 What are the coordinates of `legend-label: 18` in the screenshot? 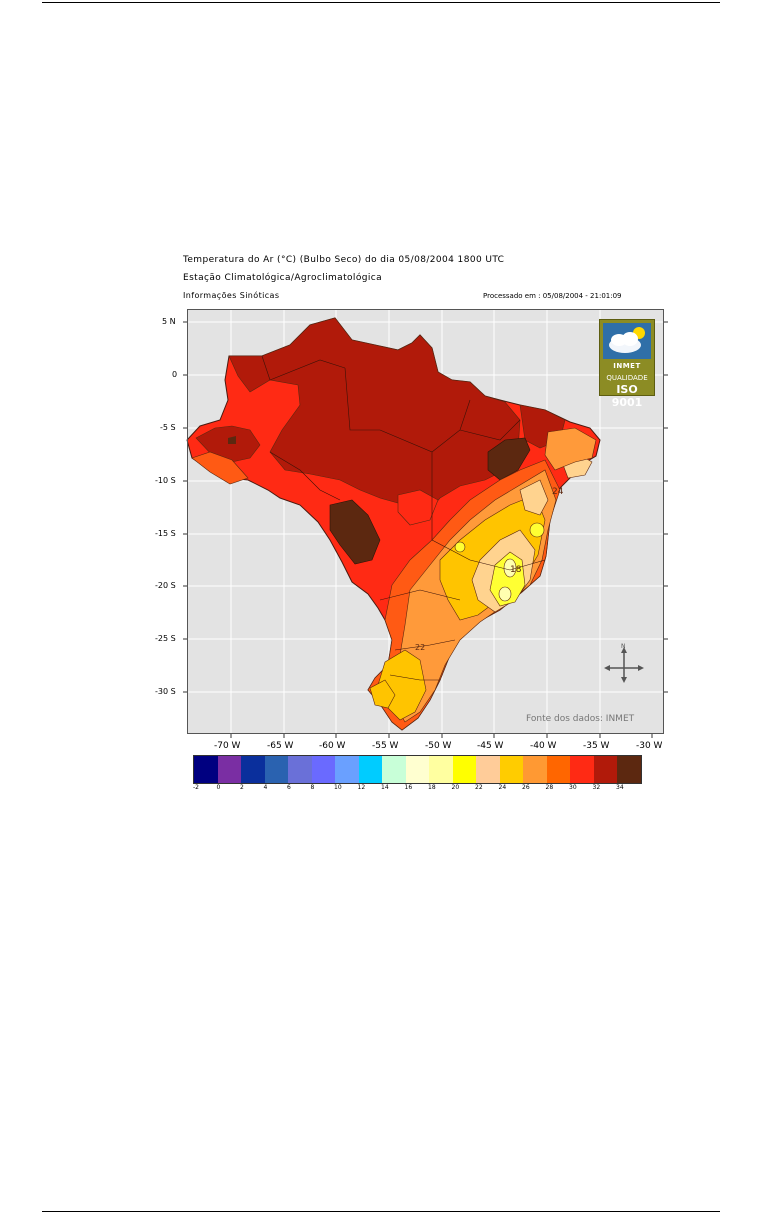 It's located at (432, 787).